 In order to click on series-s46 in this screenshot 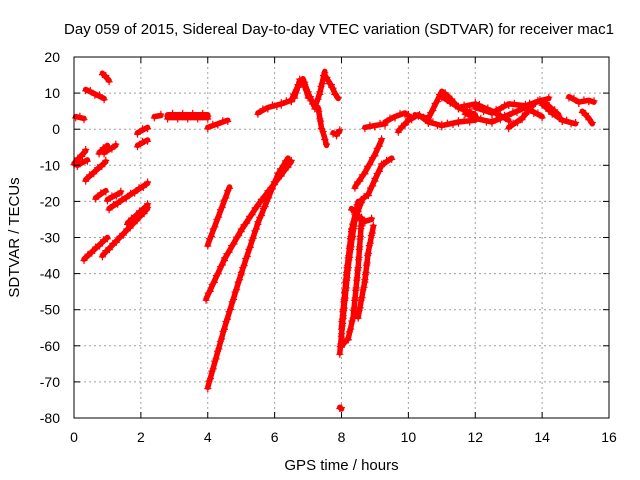, I will do `click(581, 100)`.